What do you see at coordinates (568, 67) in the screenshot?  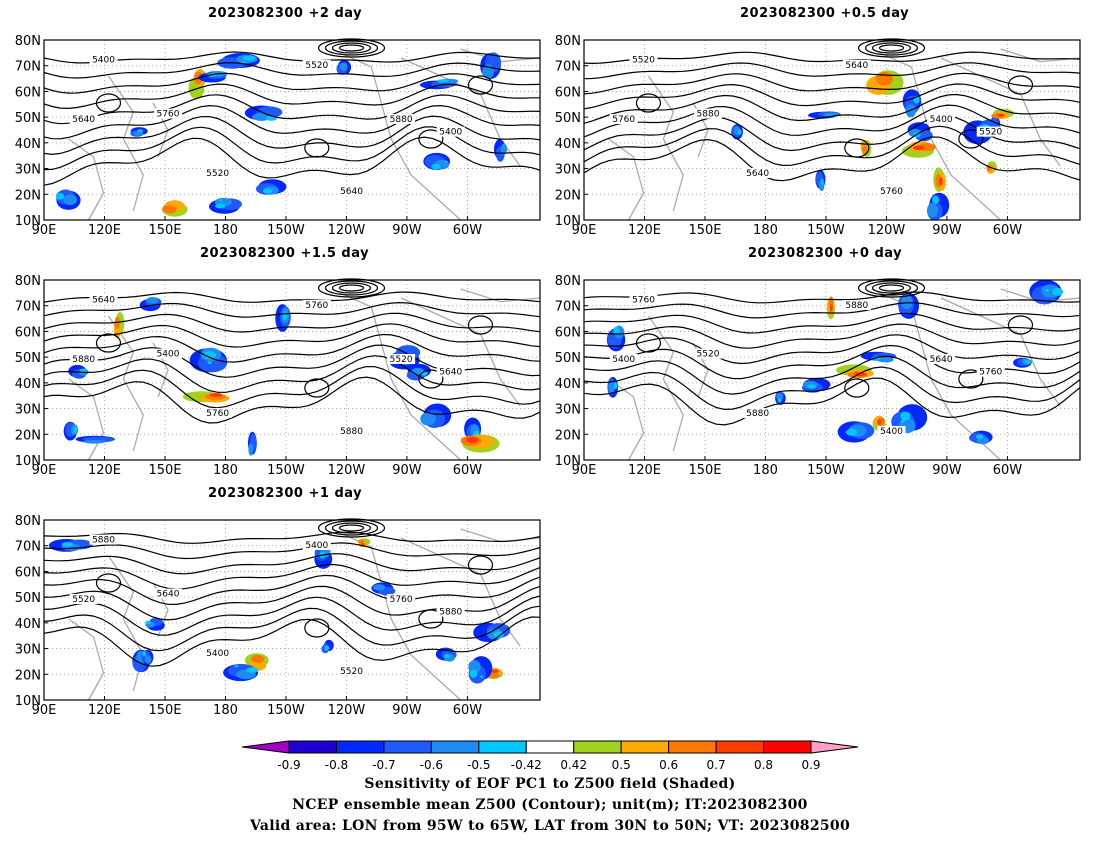 I see `lat-label: 70N` at bounding box center [568, 67].